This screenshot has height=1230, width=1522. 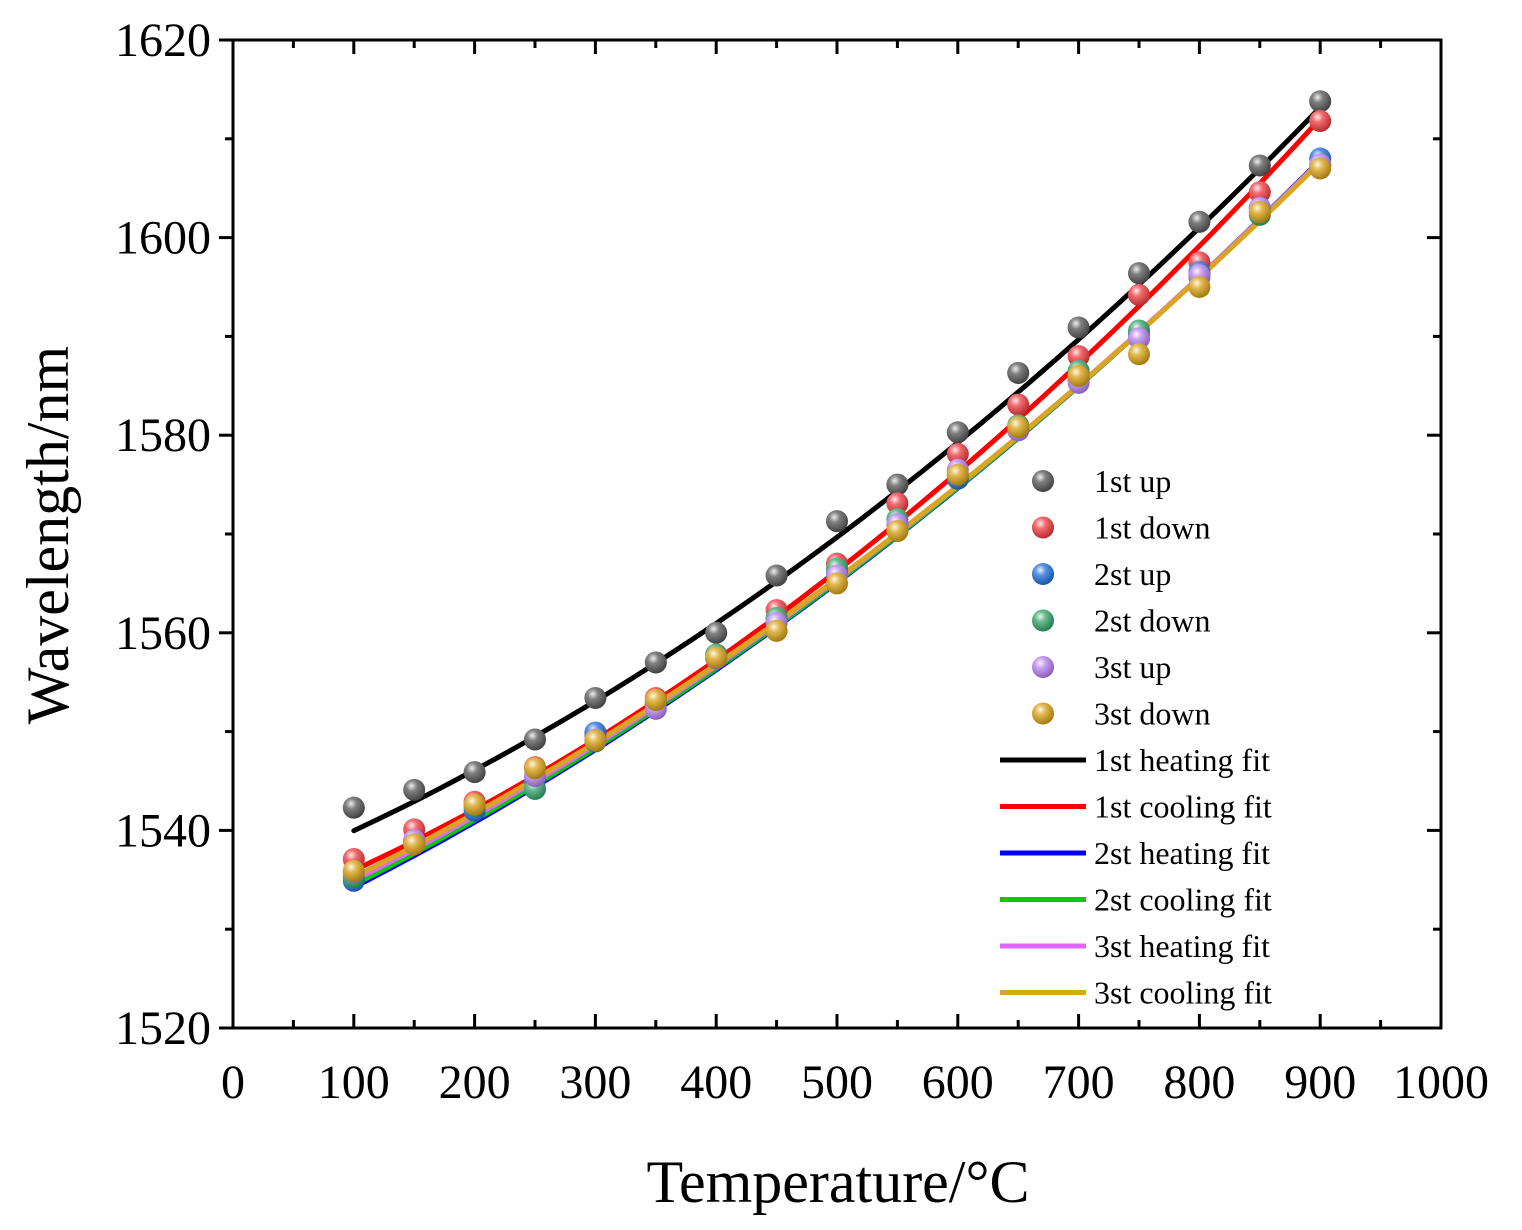 I want to click on x-tick-label: 100, so click(x=354, y=1082).